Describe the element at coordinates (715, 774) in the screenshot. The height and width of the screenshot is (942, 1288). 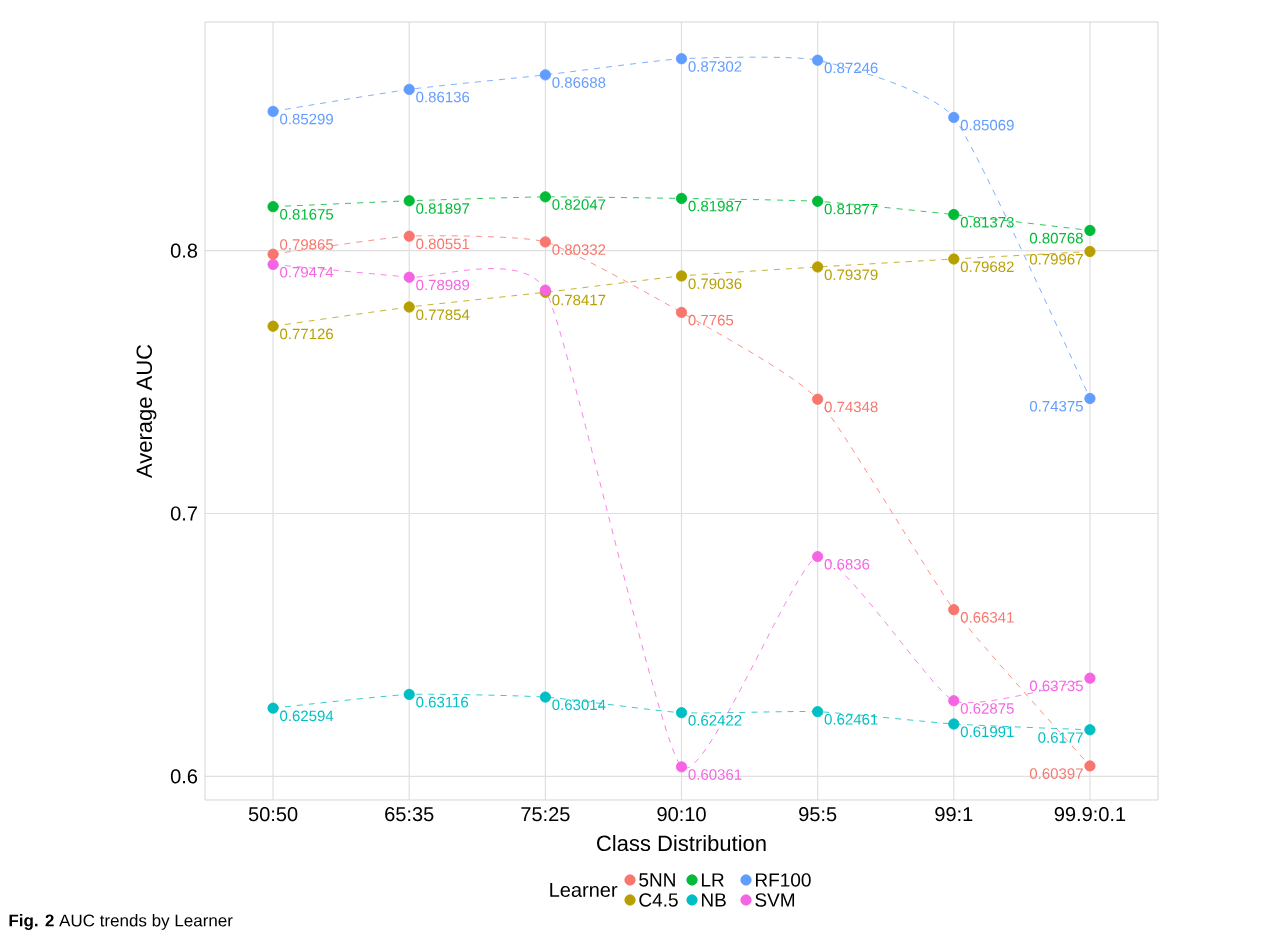
I see `data-label: 0.60361` at that location.